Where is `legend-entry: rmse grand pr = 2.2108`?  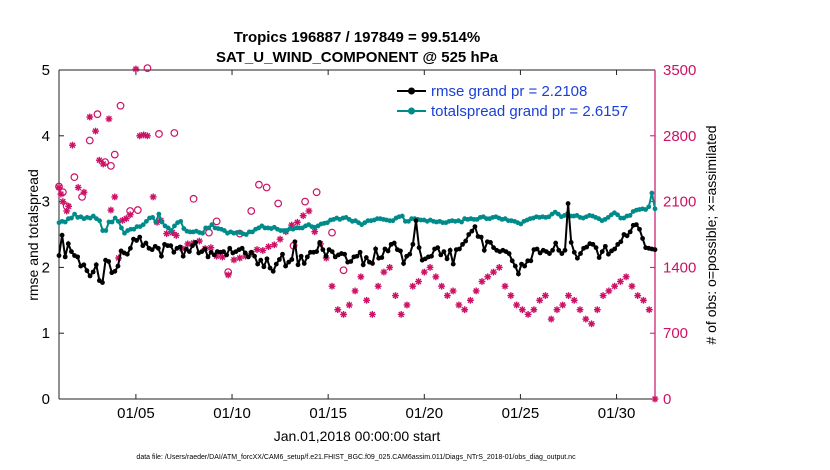
legend-entry: rmse grand pr = 2.2108 is located at coordinates (509, 91).